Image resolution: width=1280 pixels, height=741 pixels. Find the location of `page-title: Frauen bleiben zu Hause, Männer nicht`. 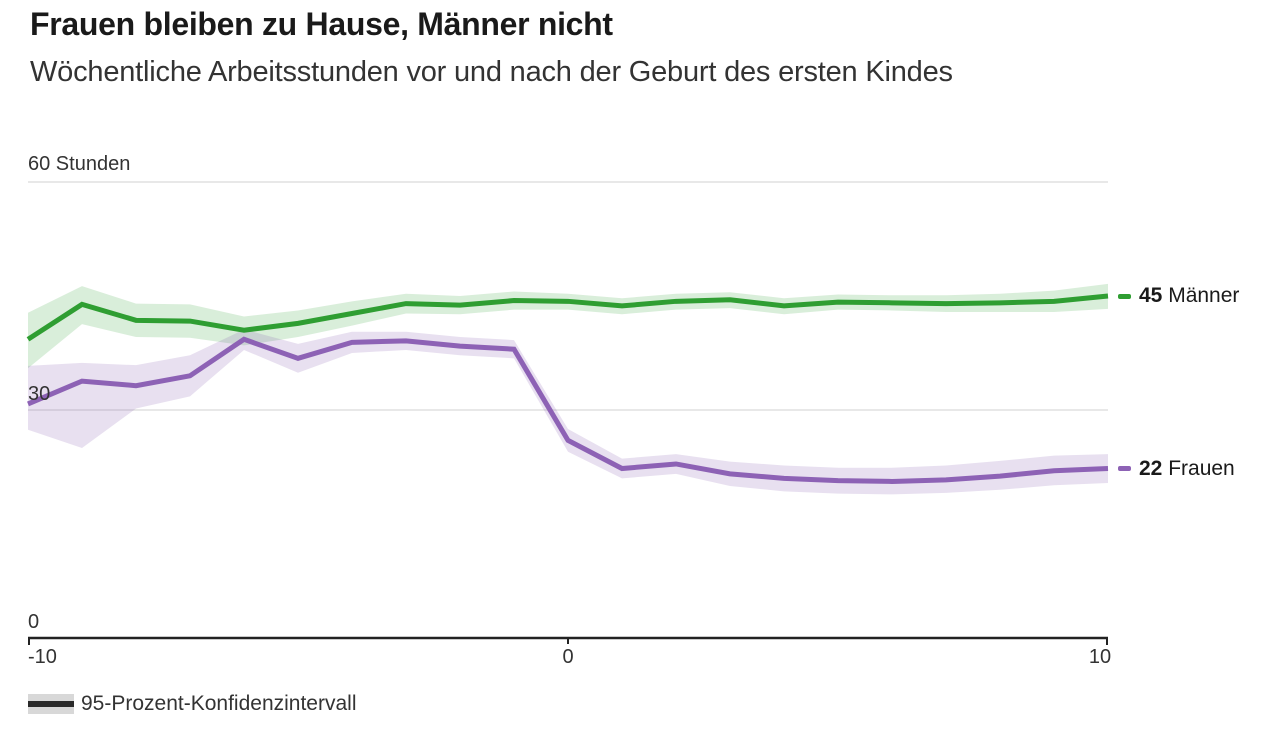

page-title: Frauen bleiben zu Hause, Männer nicht is located at coordinates (321, 24).